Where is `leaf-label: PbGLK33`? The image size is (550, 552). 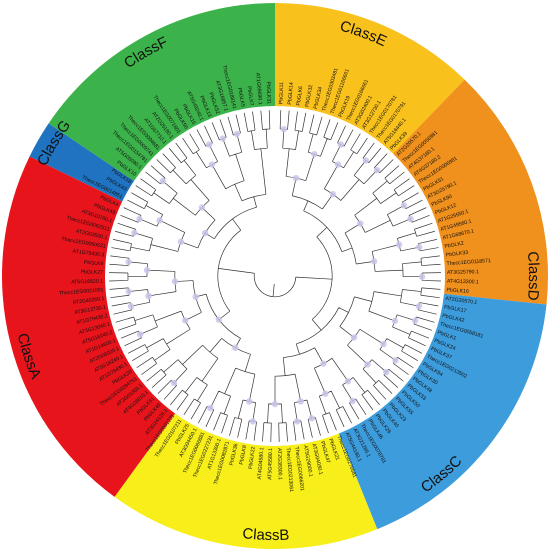
leaf-label: PbGLK33 is located at coordinates (456, 254).